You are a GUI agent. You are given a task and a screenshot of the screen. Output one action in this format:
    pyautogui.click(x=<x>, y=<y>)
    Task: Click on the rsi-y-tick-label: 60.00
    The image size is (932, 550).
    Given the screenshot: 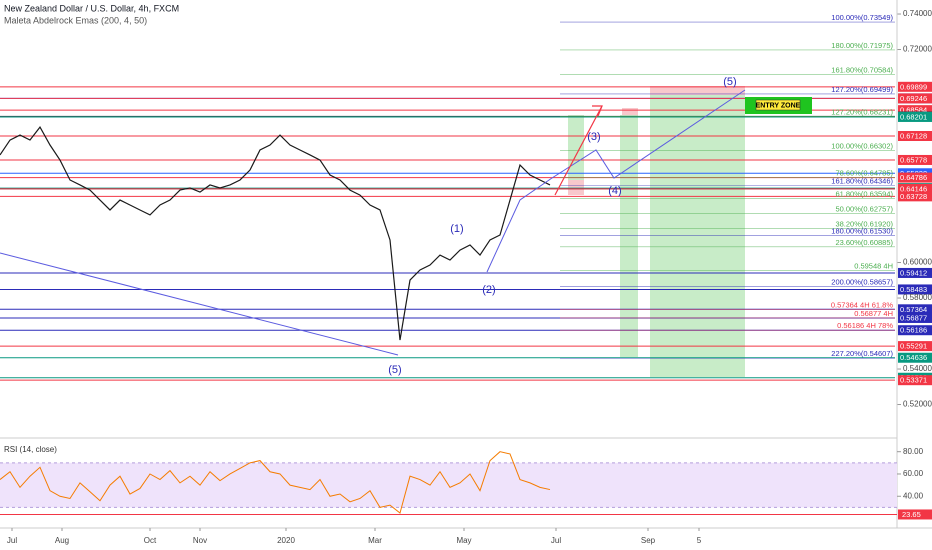 What is the action you would take?
    pyautogui.click(x=913, y=473)
    